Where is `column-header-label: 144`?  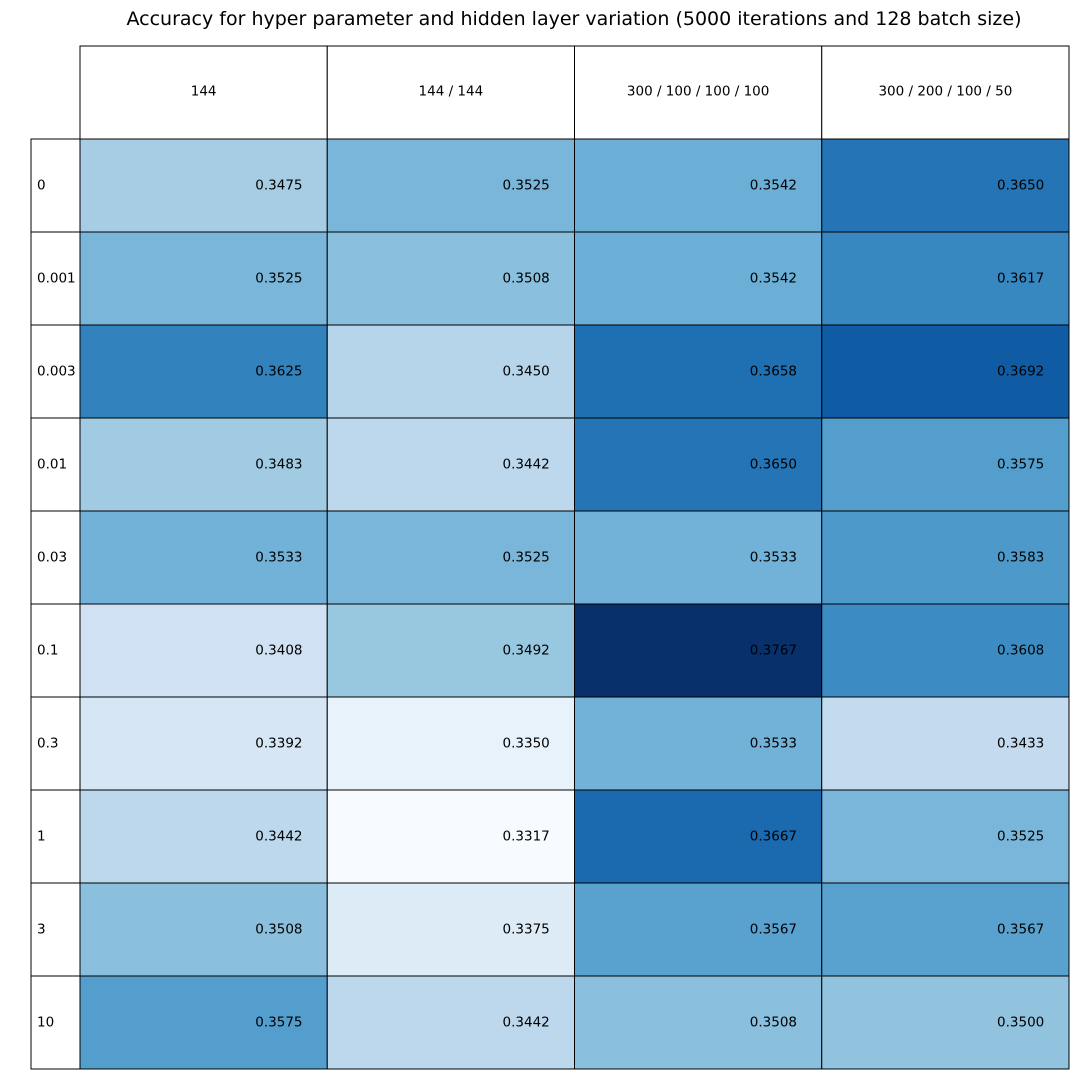 column-header-label: 144 is located at coordinates (204, 92).